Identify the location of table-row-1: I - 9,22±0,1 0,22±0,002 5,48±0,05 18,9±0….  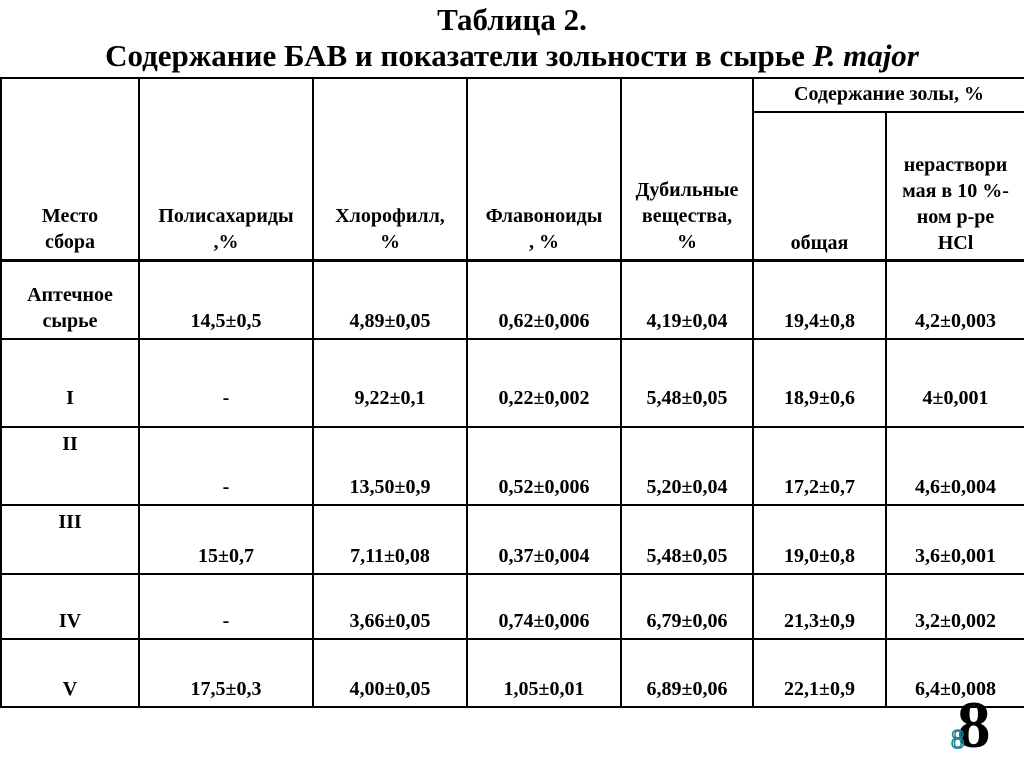
(512, 383).